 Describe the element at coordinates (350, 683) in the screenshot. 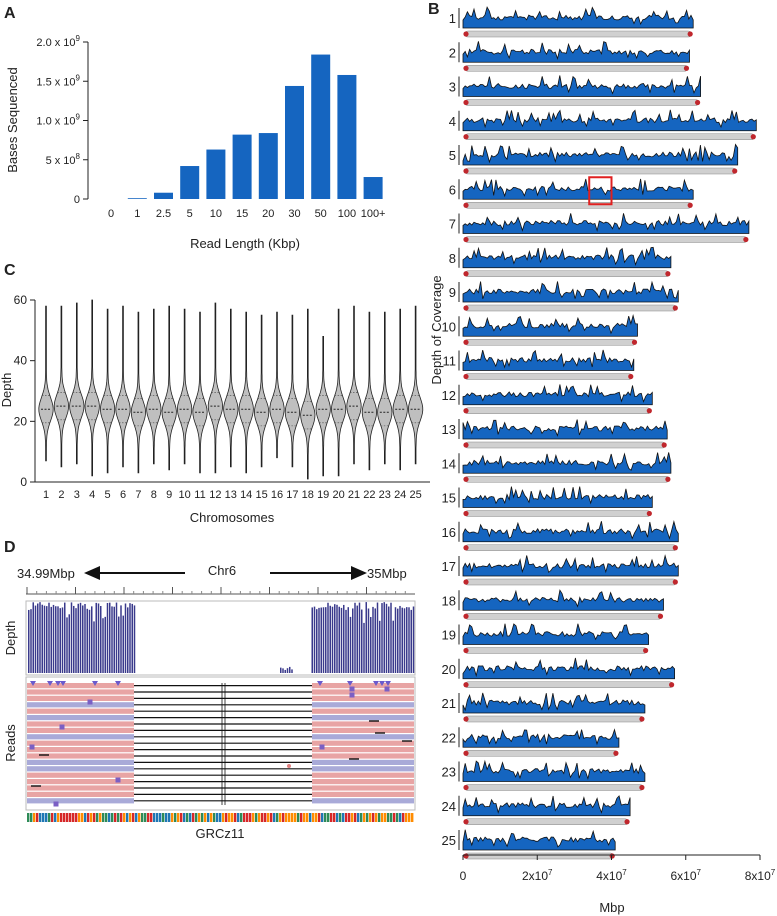

I see `d-insertion-marker` at that location.